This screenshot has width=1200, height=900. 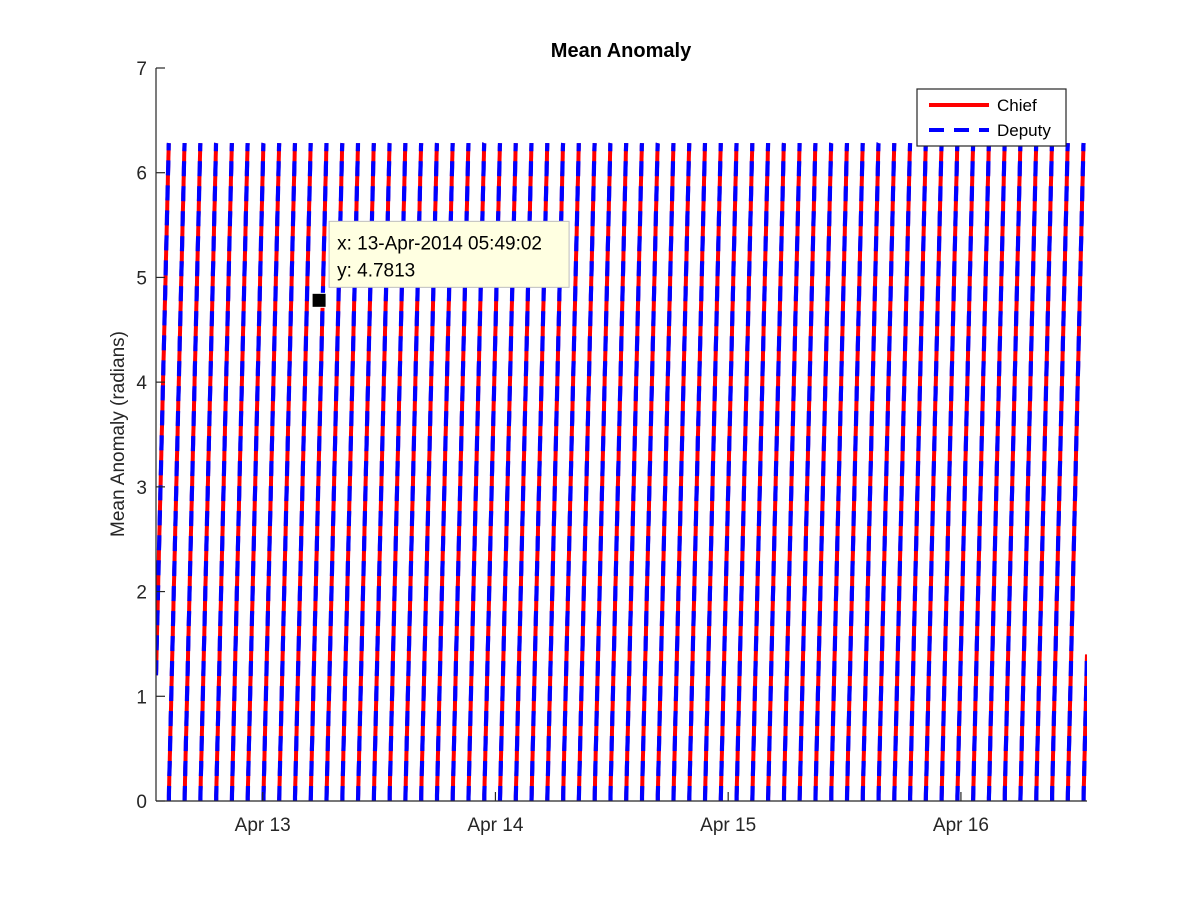 What do you see at coordinates (495, 825) in the screenshot?
I see `x-tick-label: Apr 14` at bounding box center [495, 825].